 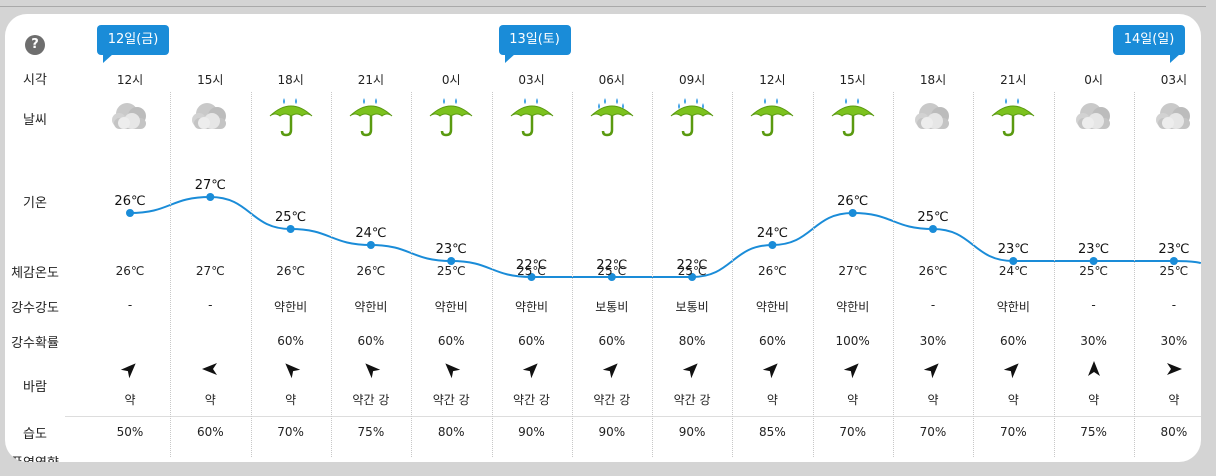 What do you see at coordinates (933, 80) in the screenshot?
I see `time-label: 18시` at bounding box center [933, 80].